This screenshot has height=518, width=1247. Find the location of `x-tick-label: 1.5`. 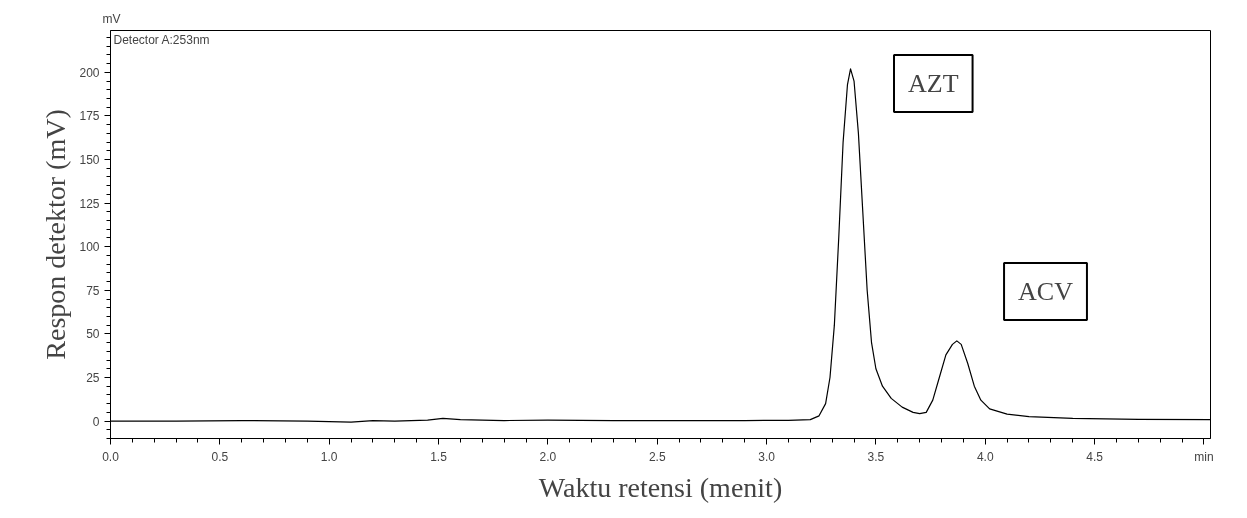

x-tick-label: 1.5 is located at coordinates (439, 456).